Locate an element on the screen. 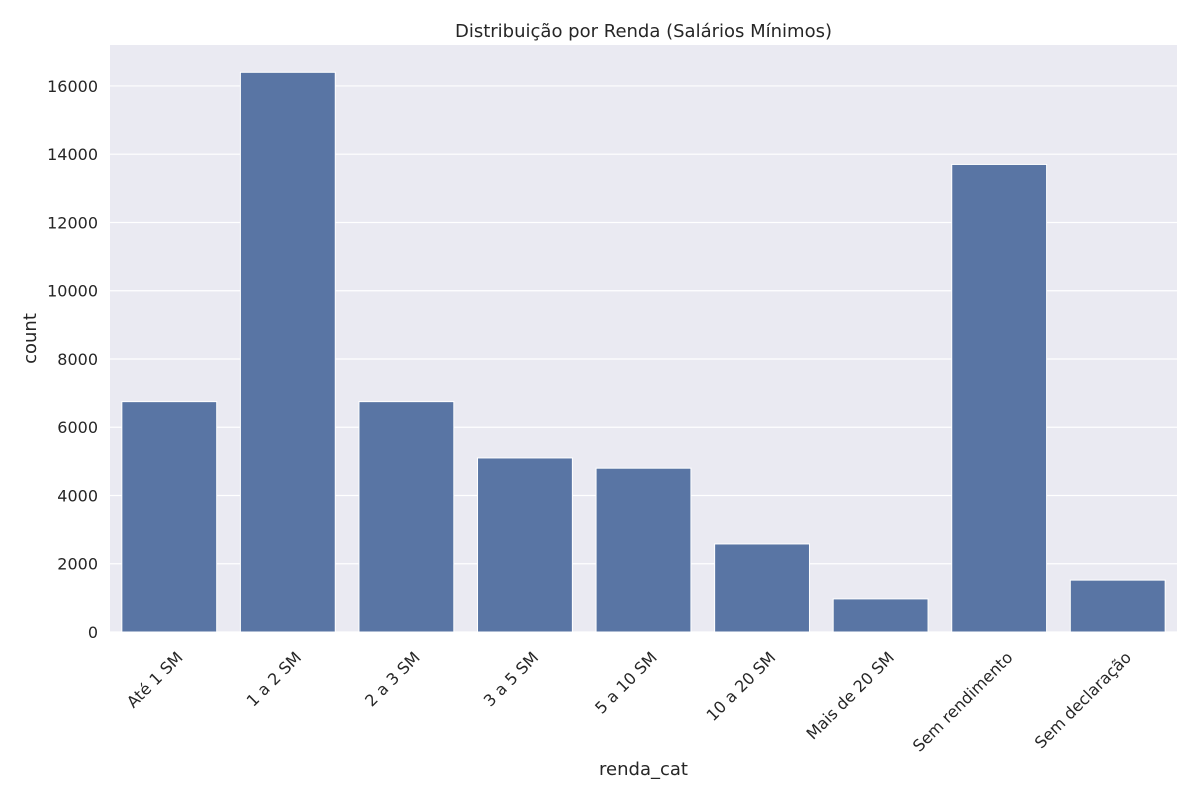  x-tick-label: 10 a 20 SM is located at coordinates (740, 686).